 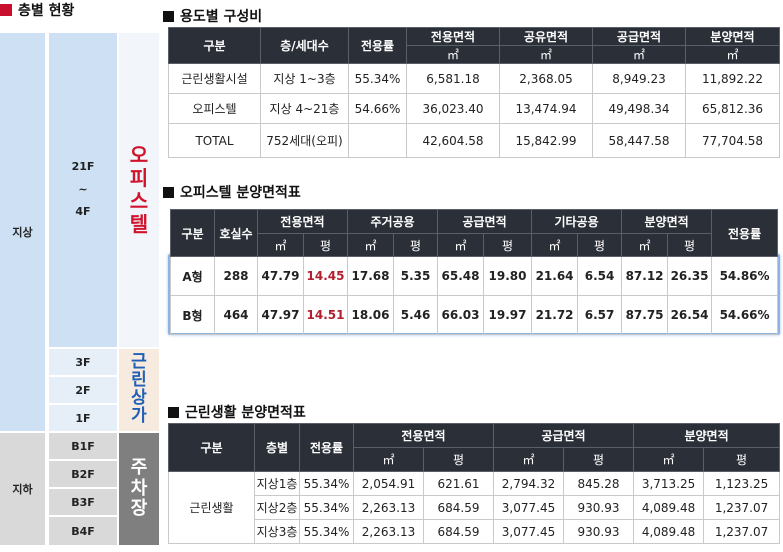 What do you see at coordinates (192, 315) in the screenshot?
I see `officetel-cell-type: B형` at bounding box center [192, 315].